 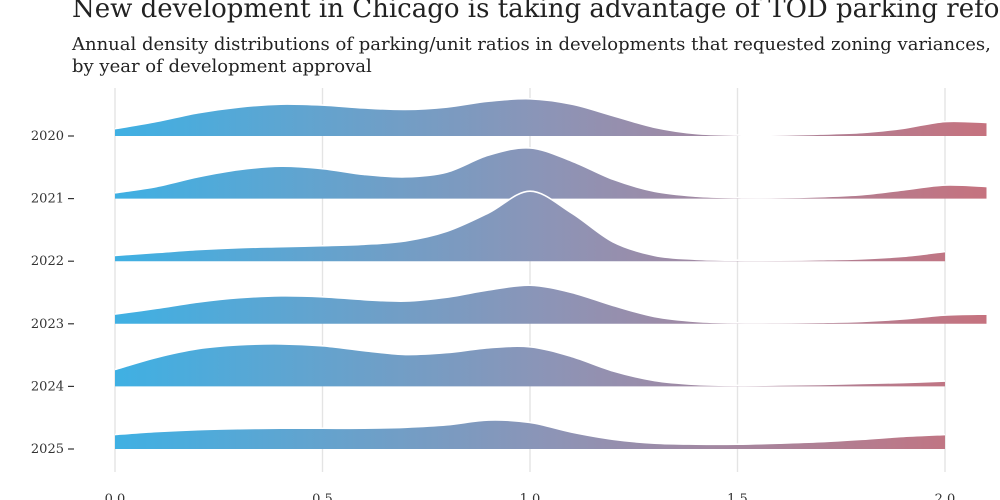 What do you see at coordinates (47, 324) in the screenshot?
I see `y-tick-label-2023: 2023` at bounding box center [47, 324].